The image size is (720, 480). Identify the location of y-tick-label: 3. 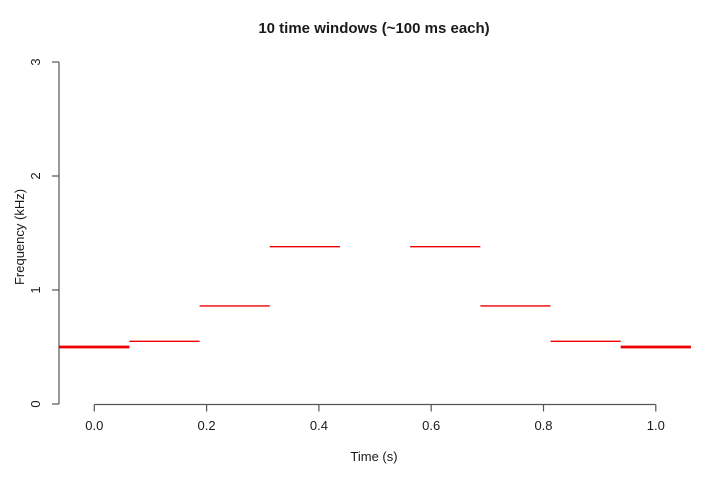
(35, 61).